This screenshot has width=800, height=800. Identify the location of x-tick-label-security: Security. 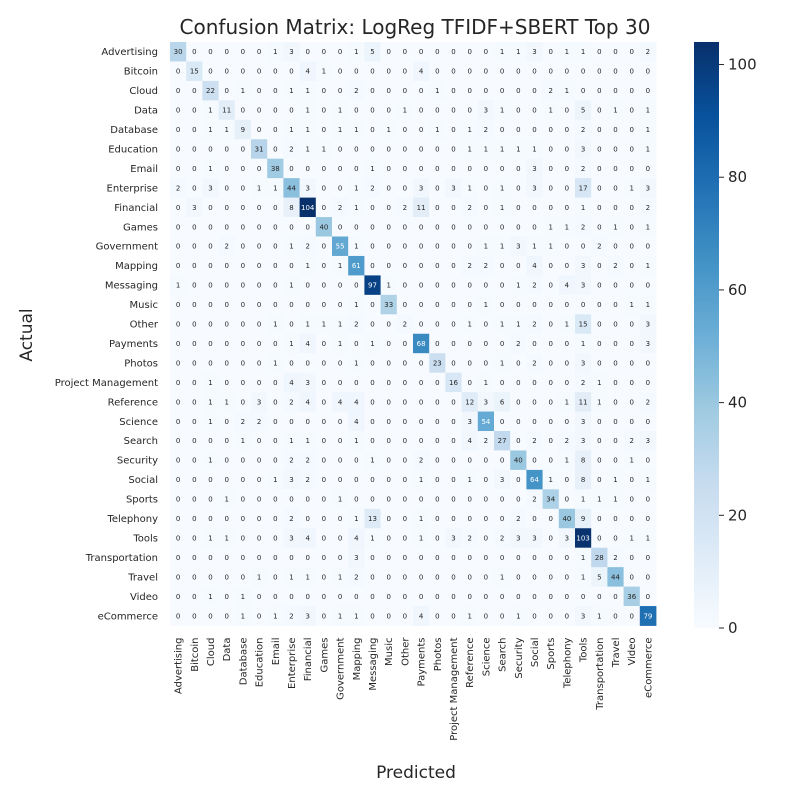
(519, 657).